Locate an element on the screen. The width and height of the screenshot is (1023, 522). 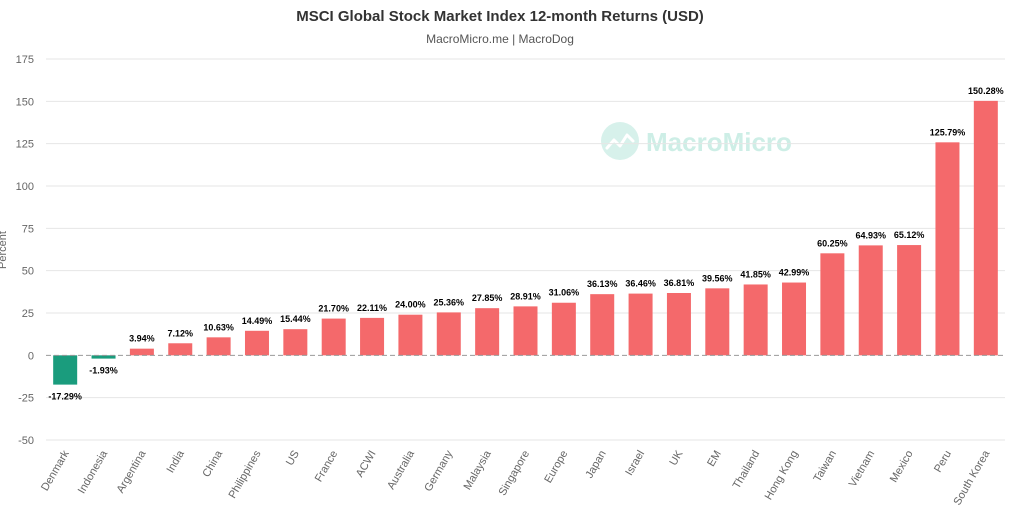
data-label: 7.12% is located at coordinates (180, 333).